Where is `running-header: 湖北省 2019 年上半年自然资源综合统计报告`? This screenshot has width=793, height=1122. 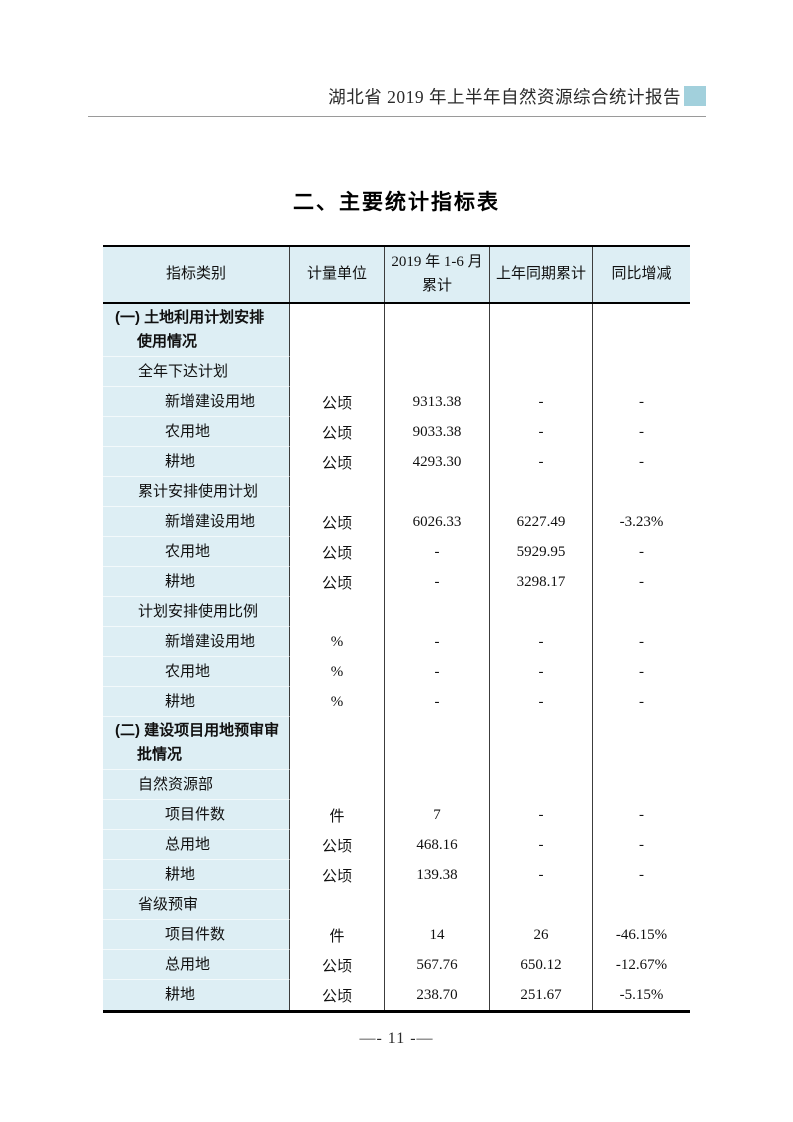 running-header: 湖北省 2019 年上半年自然资源综合统计报告 is located at coordinates (397, 96).